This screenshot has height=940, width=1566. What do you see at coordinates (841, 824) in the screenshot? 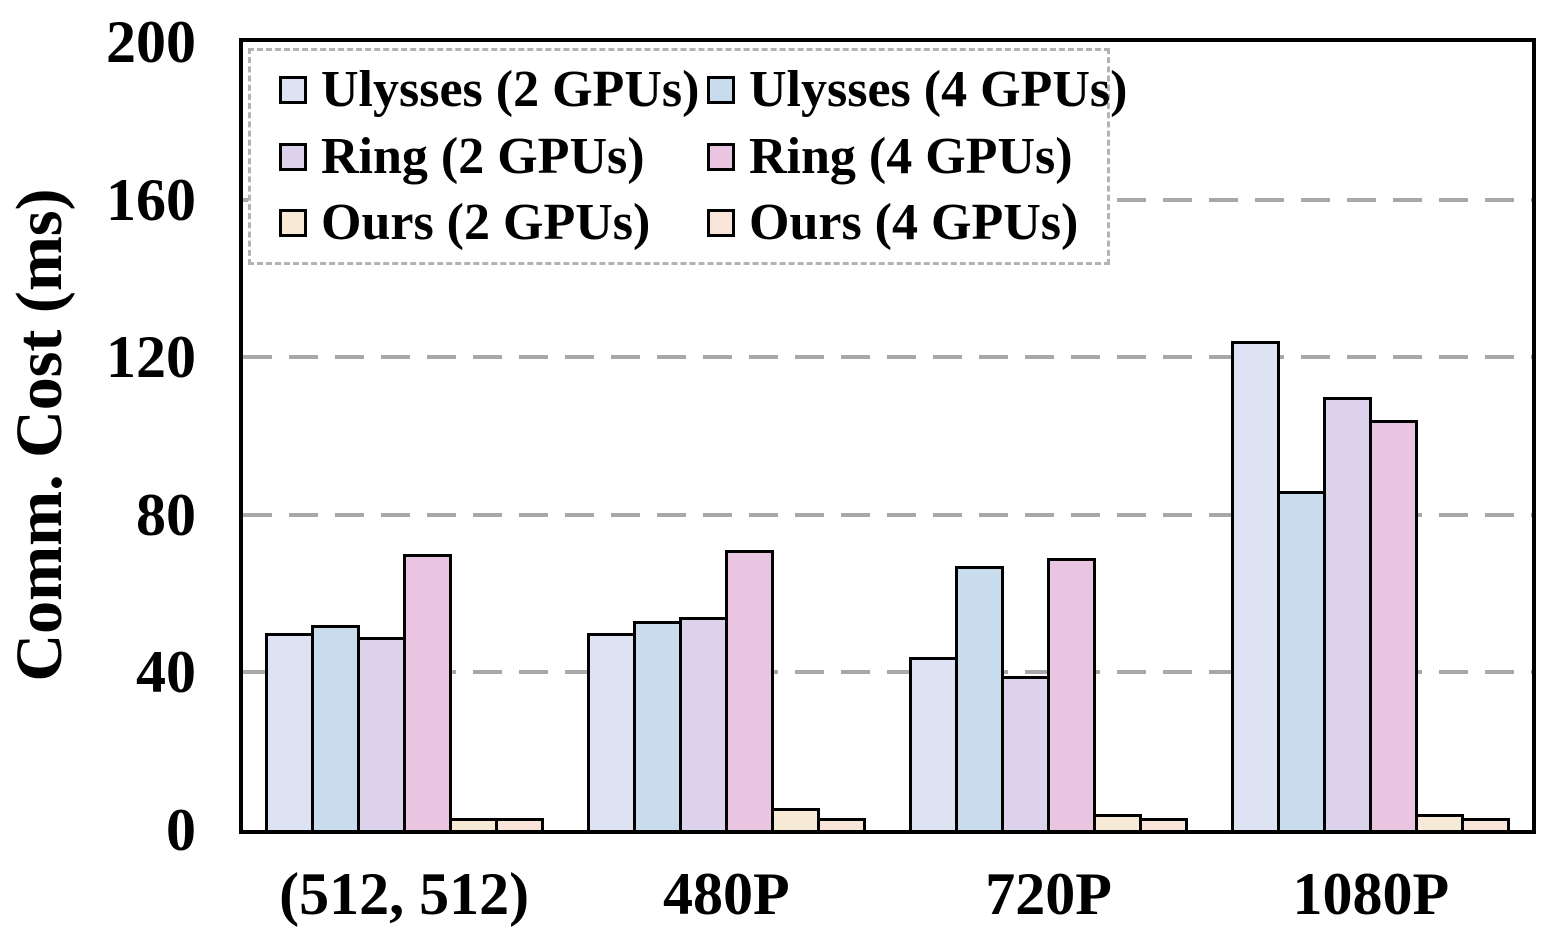
I see `bar-ours-4-gpus-480p` at bounding box center [841, 824].